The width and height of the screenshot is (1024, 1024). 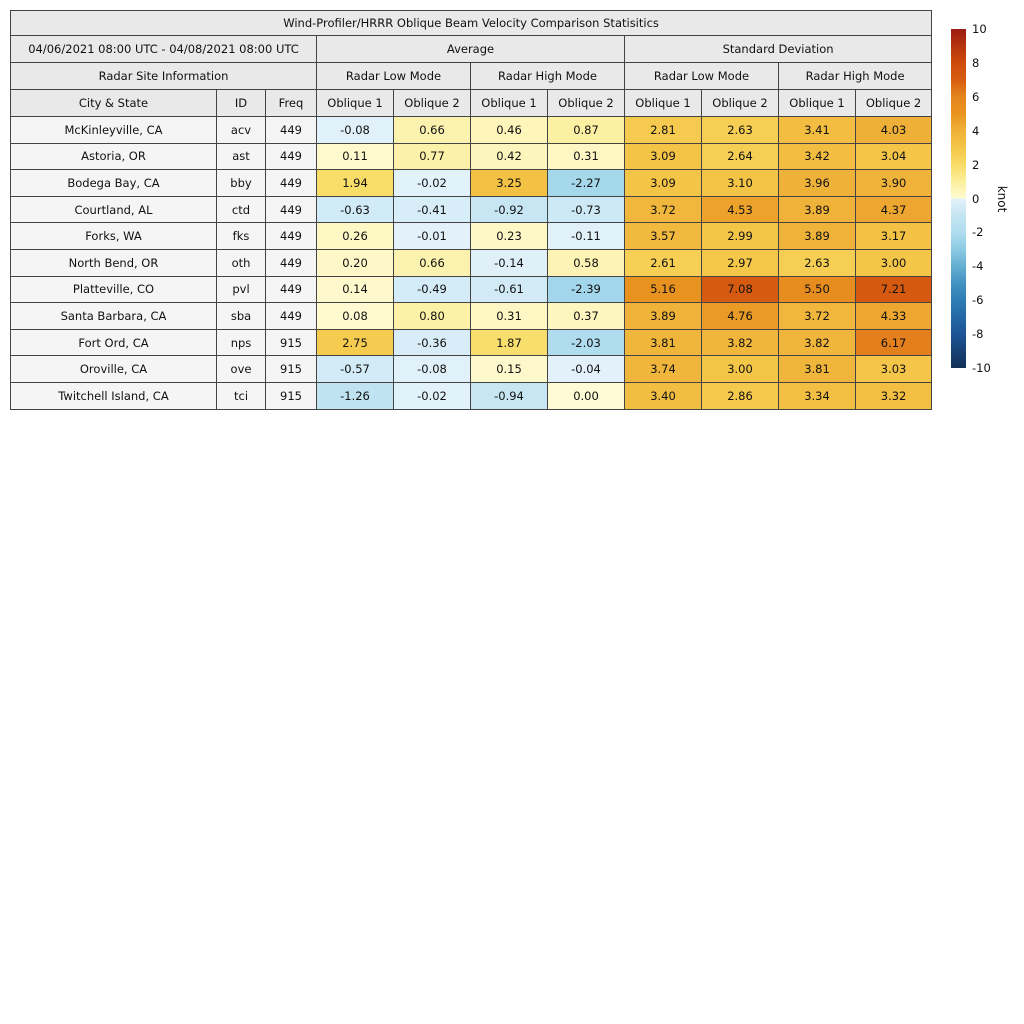 I want to click on value-cell: -0.04, so click(x=586, y=369).